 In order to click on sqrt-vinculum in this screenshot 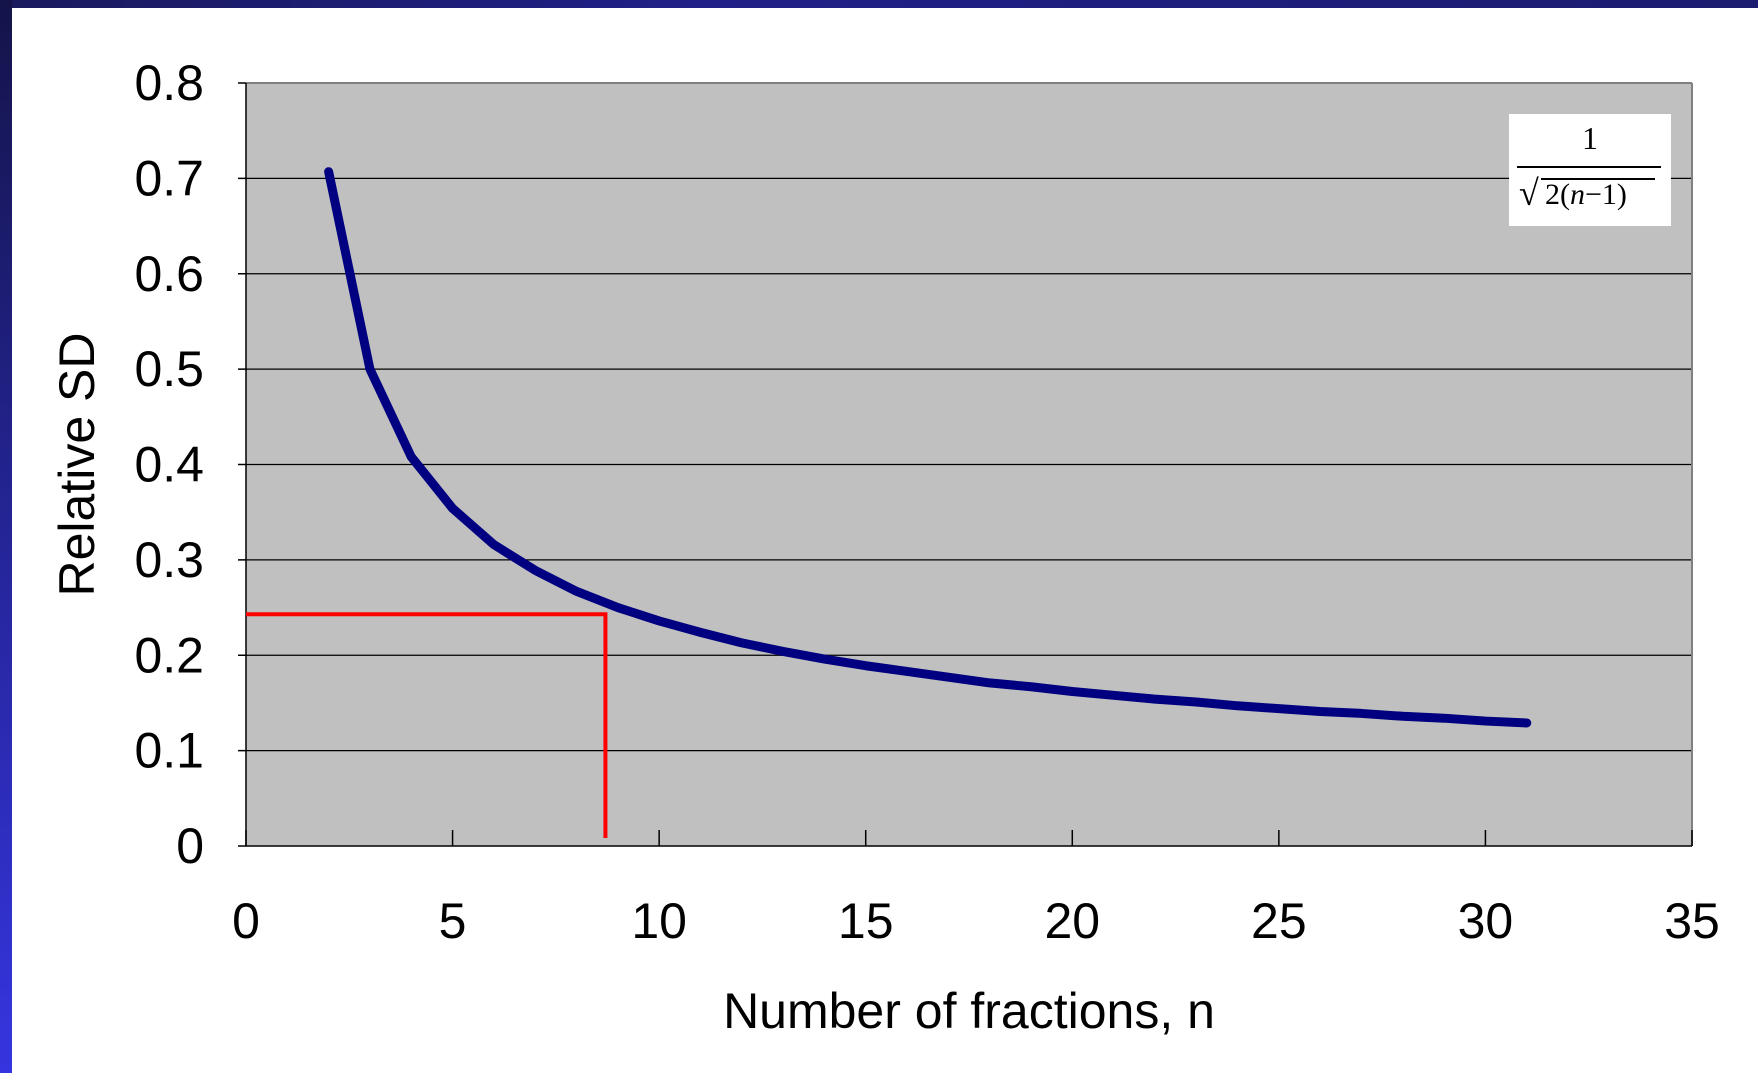, I will do `click(1598, 179)`.